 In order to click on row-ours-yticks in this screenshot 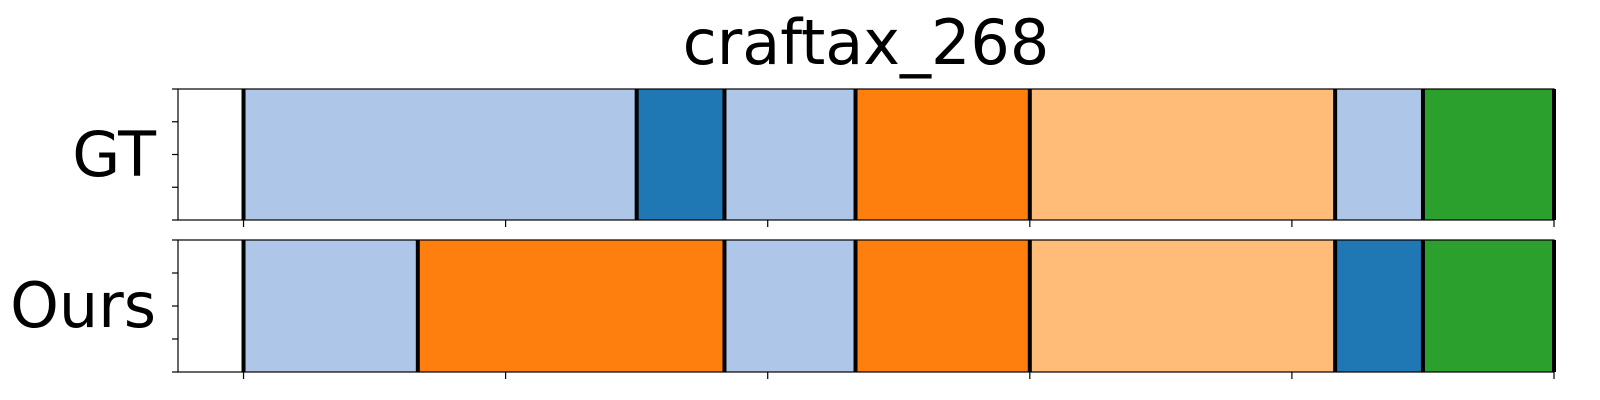, I will do `click(175, 306)`.